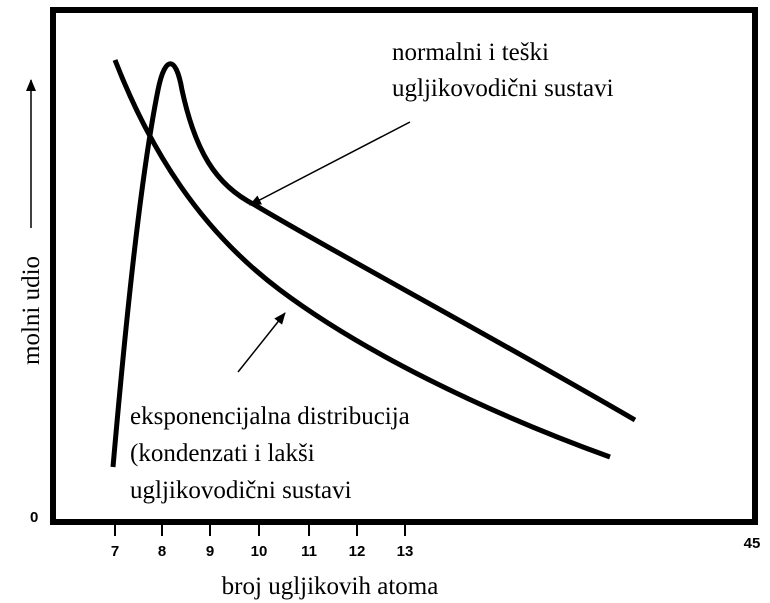  I want to click on x-tick-label: 13, so click(405, 551).